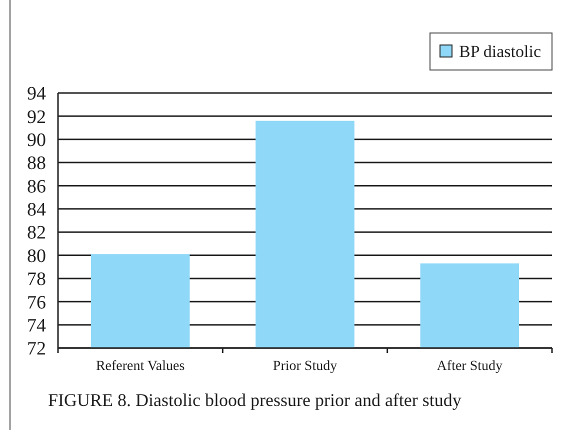 The height and width of the screenshot is (430, 563). What do you see at coordinates (500, 51) in the screenshot?
I see `legend-label: BP diastolic` at bounding box center [500, 51].